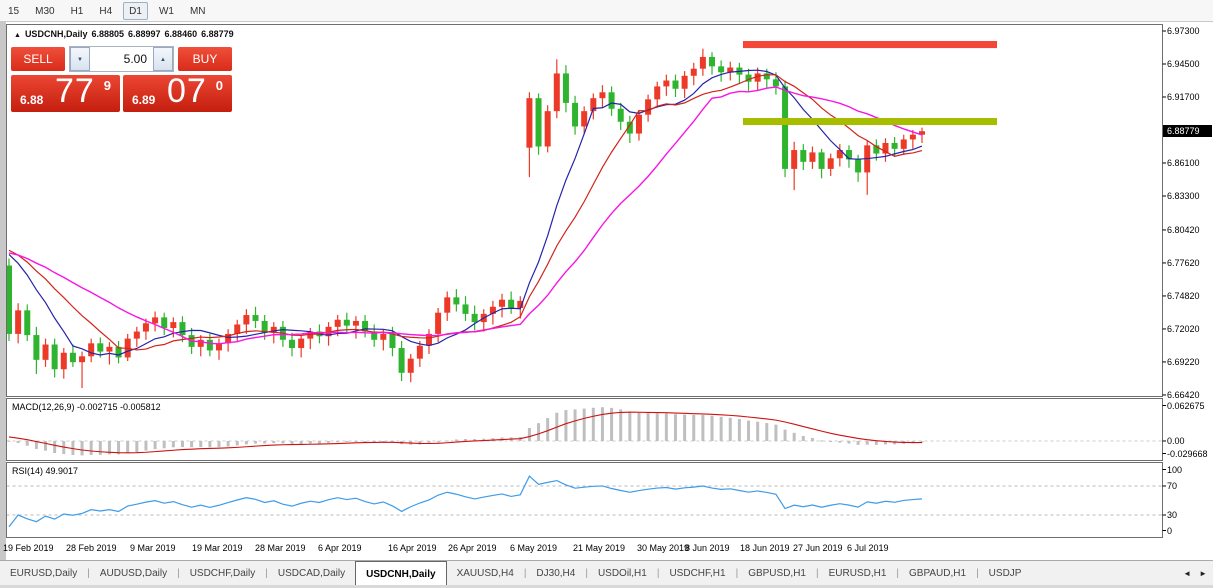  Describe the element at coordinates (1183, 394) in the screenshot. I see `price-axis-label: 6.66420` at that location.